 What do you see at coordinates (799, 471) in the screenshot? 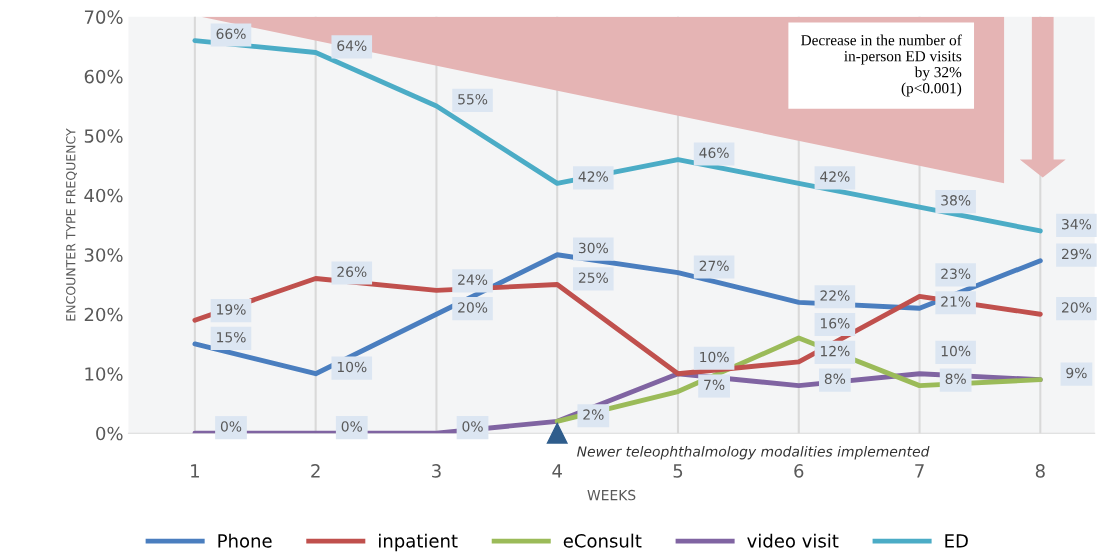
I see `x-tick-label: 6` at bounding box center [799, 471].